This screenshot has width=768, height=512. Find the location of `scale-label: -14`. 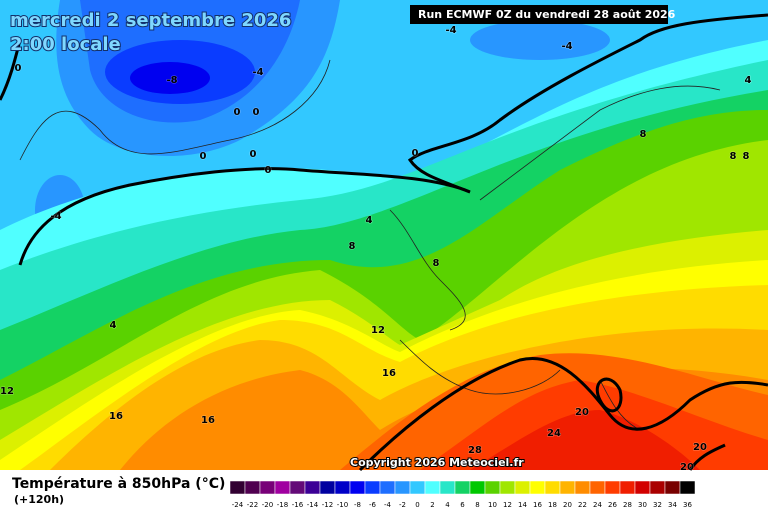

scale-label: -14 is located at coordinates (313, 505).